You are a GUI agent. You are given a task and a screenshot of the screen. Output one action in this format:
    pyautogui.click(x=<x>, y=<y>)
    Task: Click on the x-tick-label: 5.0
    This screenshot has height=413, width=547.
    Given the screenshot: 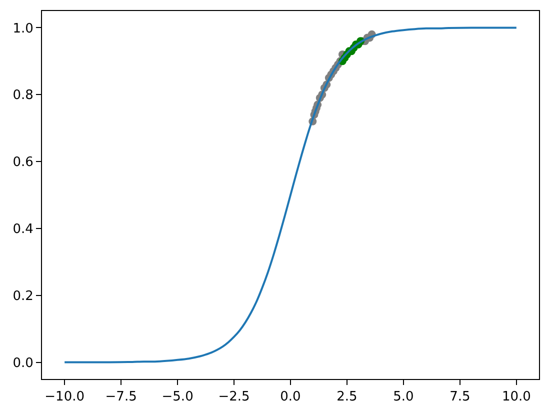 What is the action you would take?
    pyautogui.click(x=403, y=397)
    